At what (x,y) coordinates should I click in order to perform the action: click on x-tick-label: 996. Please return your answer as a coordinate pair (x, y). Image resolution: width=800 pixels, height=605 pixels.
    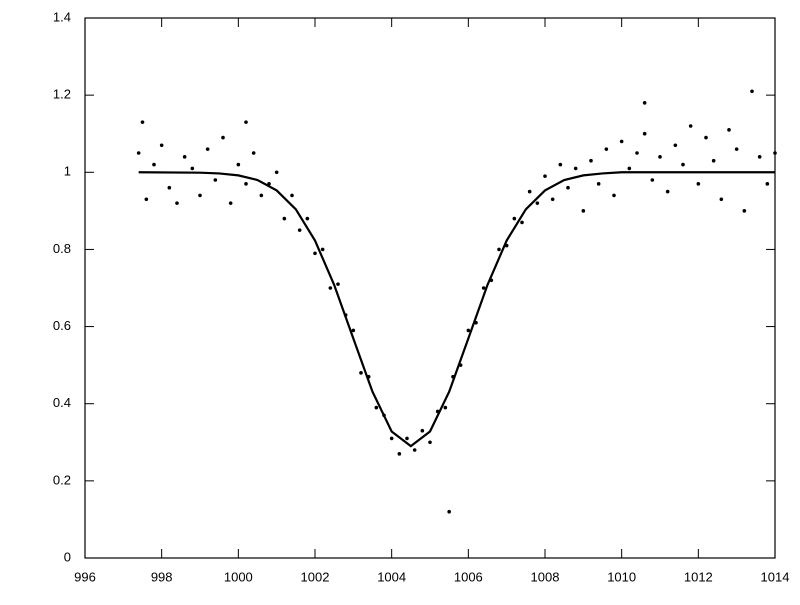
    Looking at the image, I should click on (85, 576).